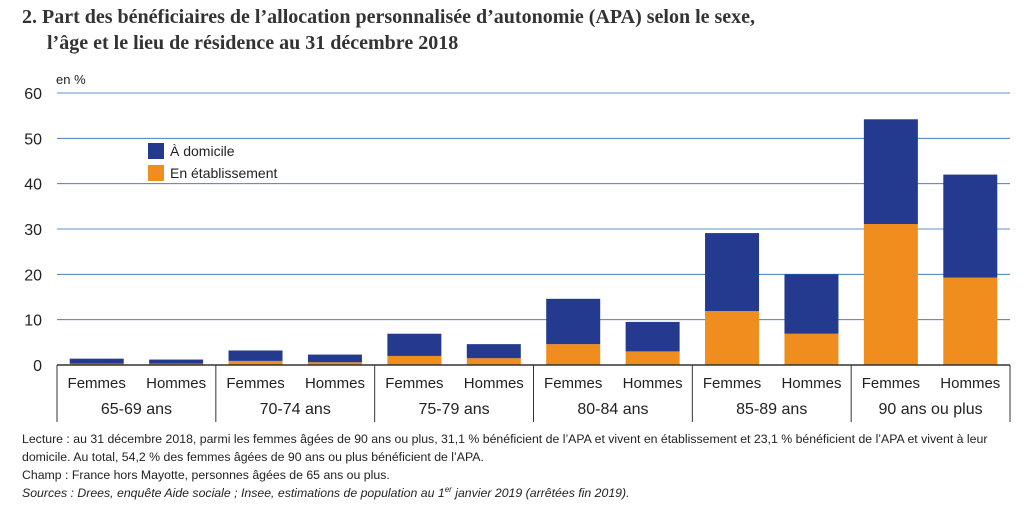  I want to click on legend-label-etablissement: En établissement, so click(224, 173).